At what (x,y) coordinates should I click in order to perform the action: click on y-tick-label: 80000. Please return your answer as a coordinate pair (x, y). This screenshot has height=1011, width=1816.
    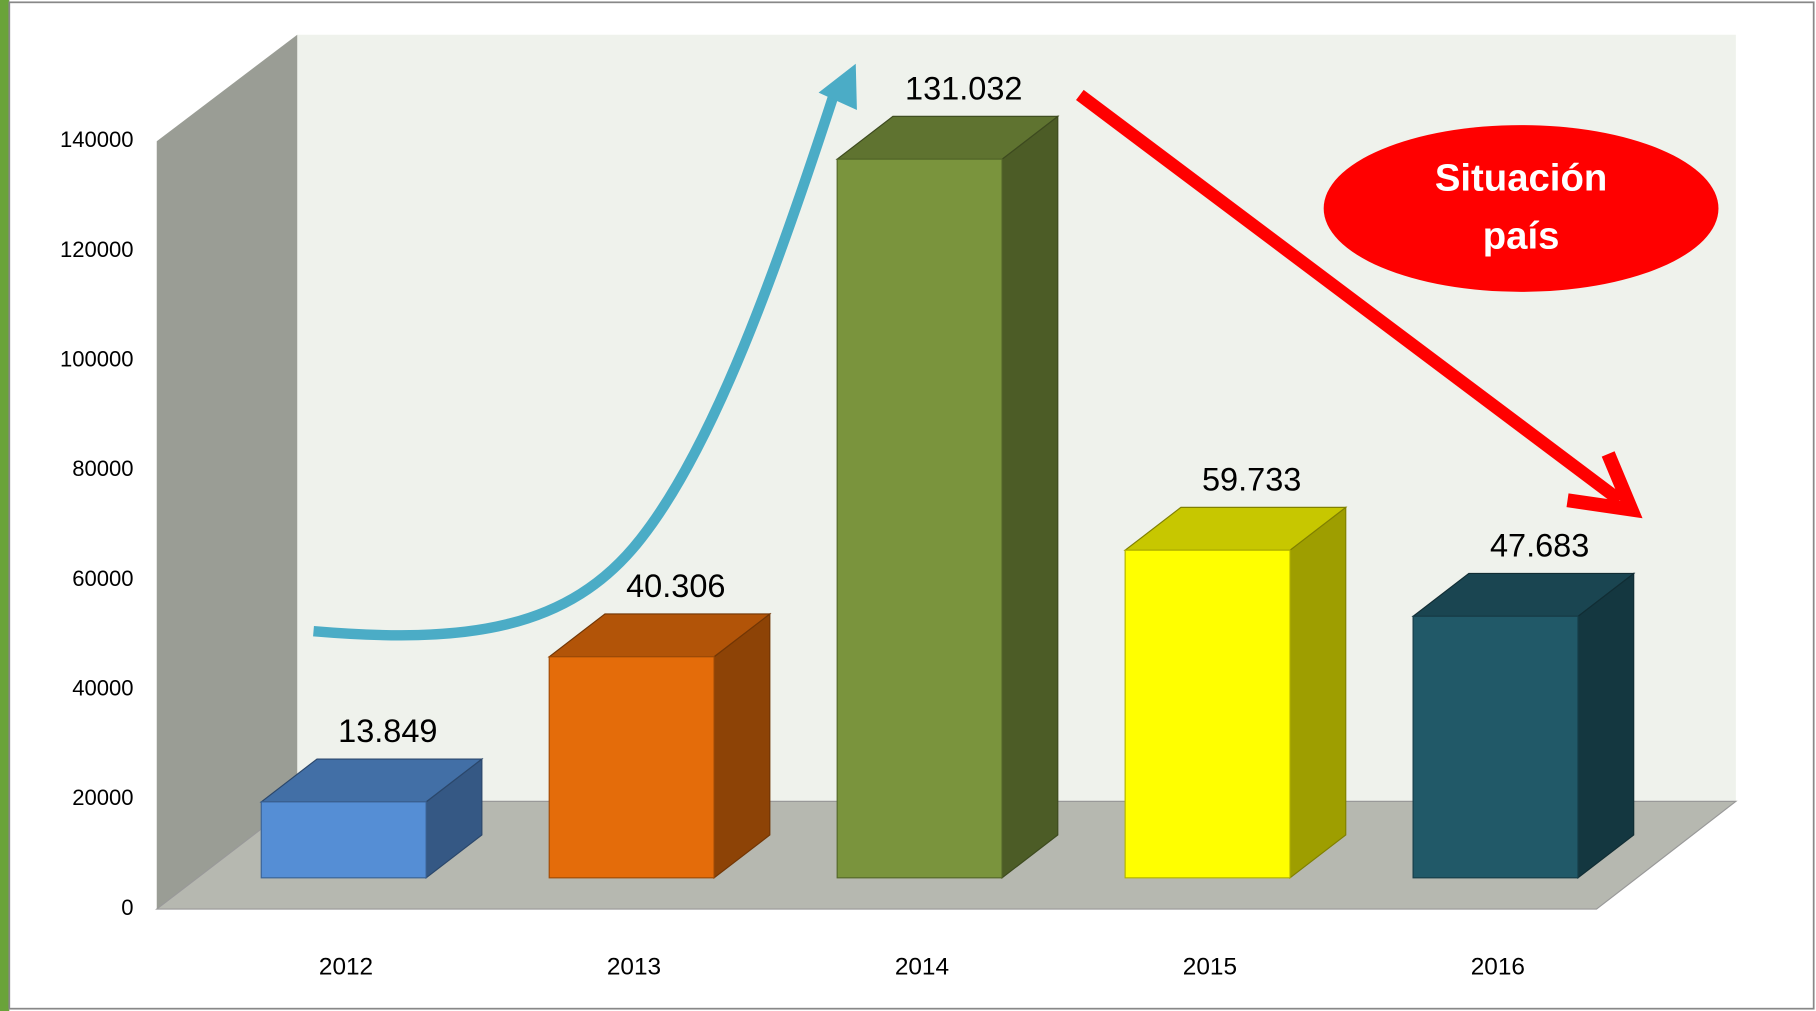
    Looking at the image, I should click on (102, 468).